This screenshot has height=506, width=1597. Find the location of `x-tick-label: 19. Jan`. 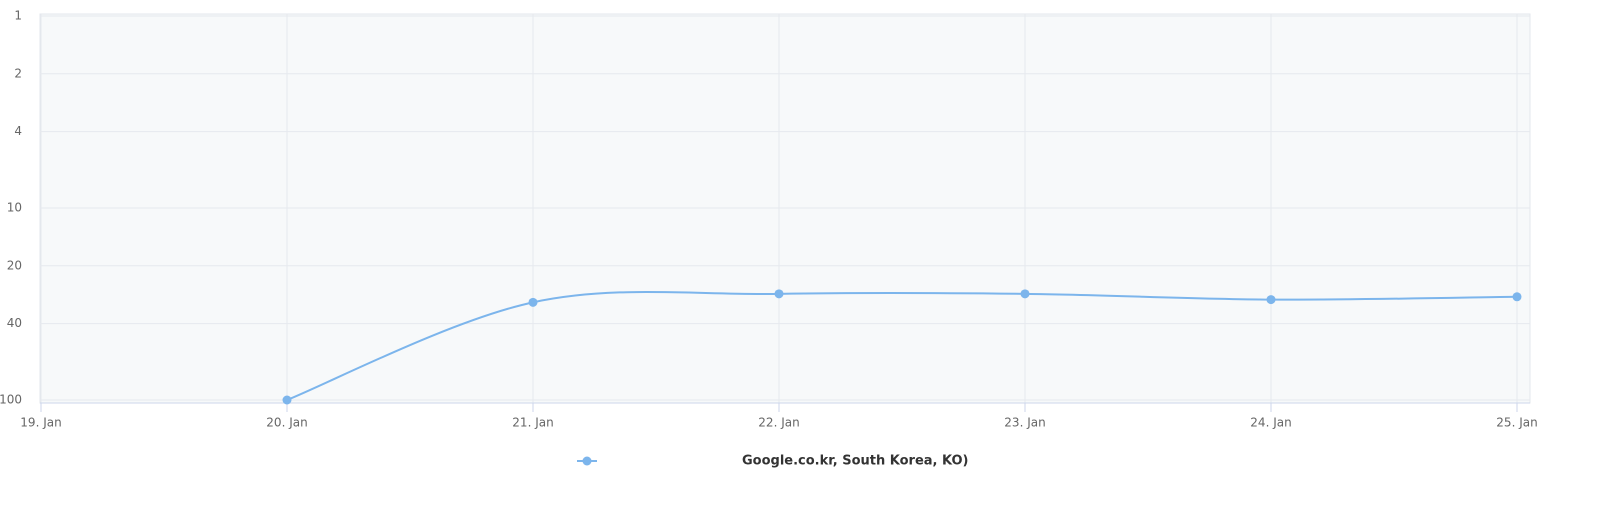

x-tick-label: 19. Jan is located at coordinates (40, 423).